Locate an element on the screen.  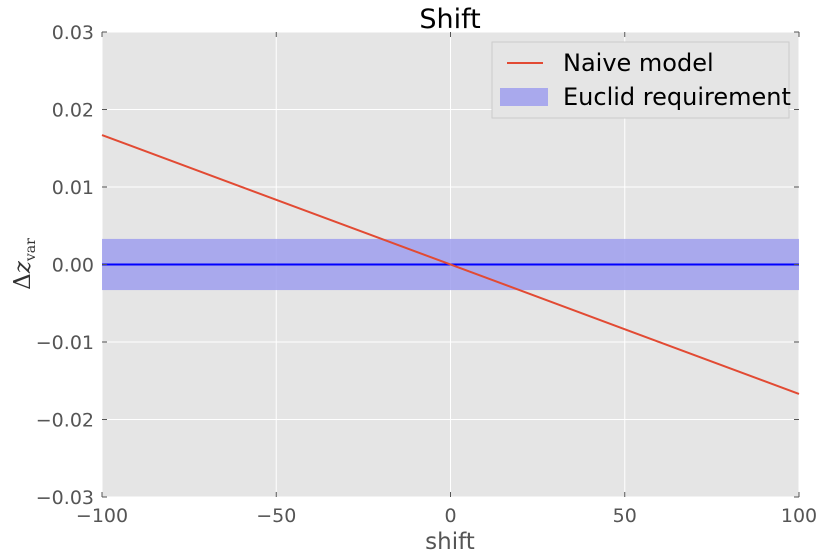
y-axis-label: Δzvar is located at coordinates (24, 264).